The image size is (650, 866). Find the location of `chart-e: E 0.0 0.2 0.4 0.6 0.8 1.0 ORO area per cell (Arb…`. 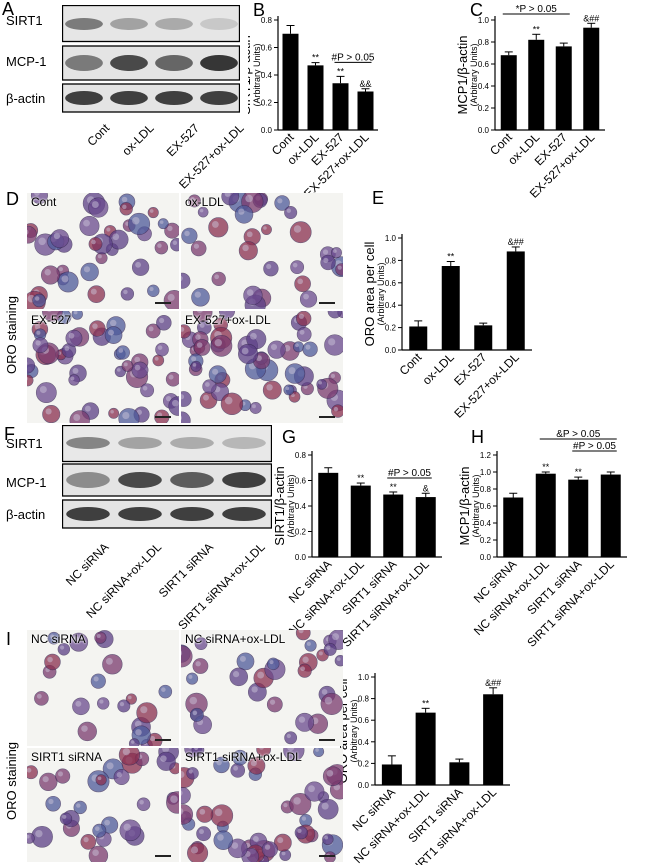

chart-e: E 0.0 0.2 0.4 0.6 0.8 1.0 ORO area per cell (Arb… is located at coordinates (447, 304).